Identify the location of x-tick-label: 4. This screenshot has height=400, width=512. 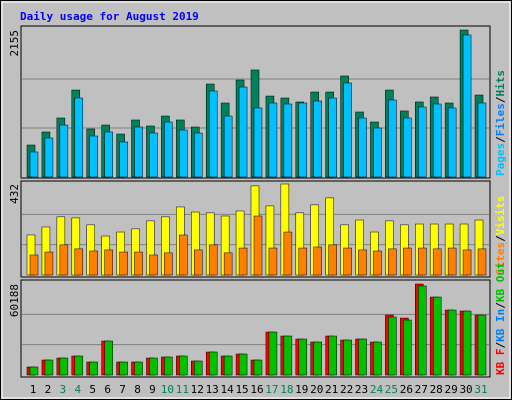
(77, 389).